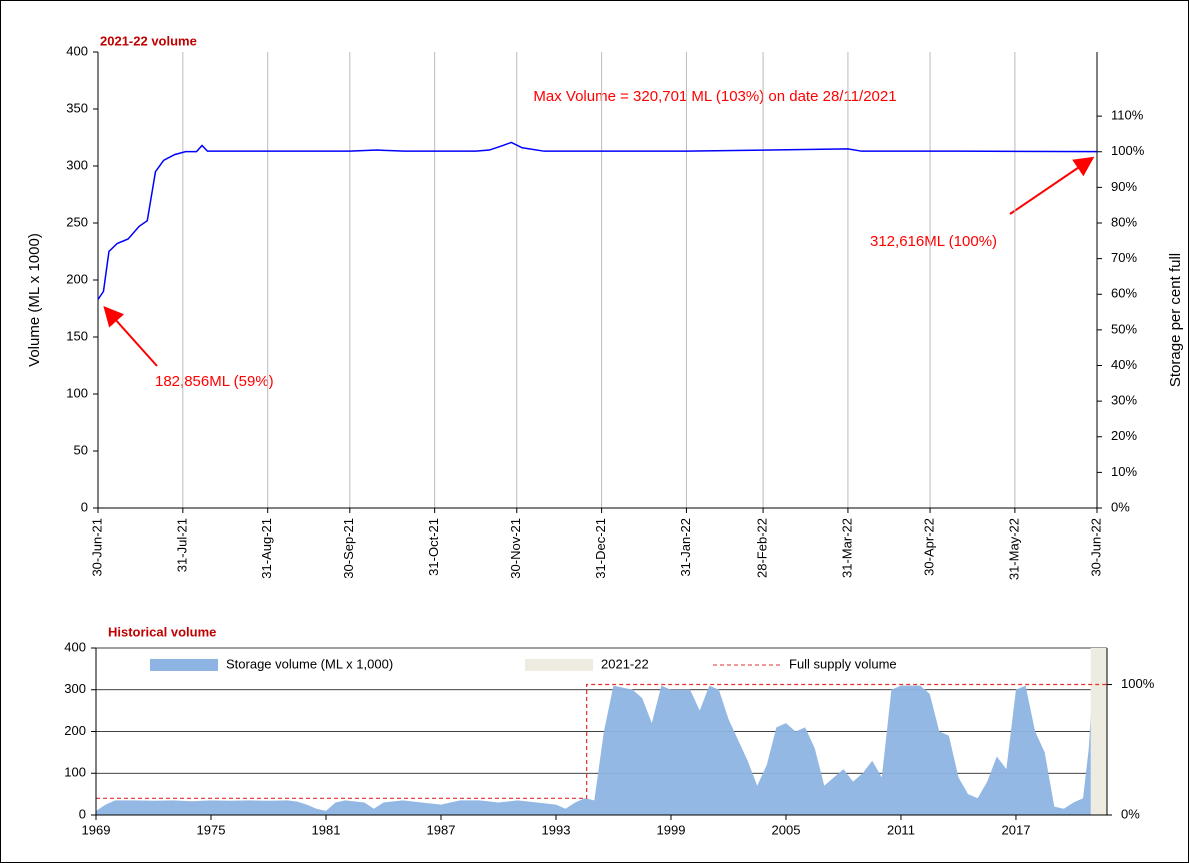  I want to click on y-tick-label: 350, so click(77, 107).